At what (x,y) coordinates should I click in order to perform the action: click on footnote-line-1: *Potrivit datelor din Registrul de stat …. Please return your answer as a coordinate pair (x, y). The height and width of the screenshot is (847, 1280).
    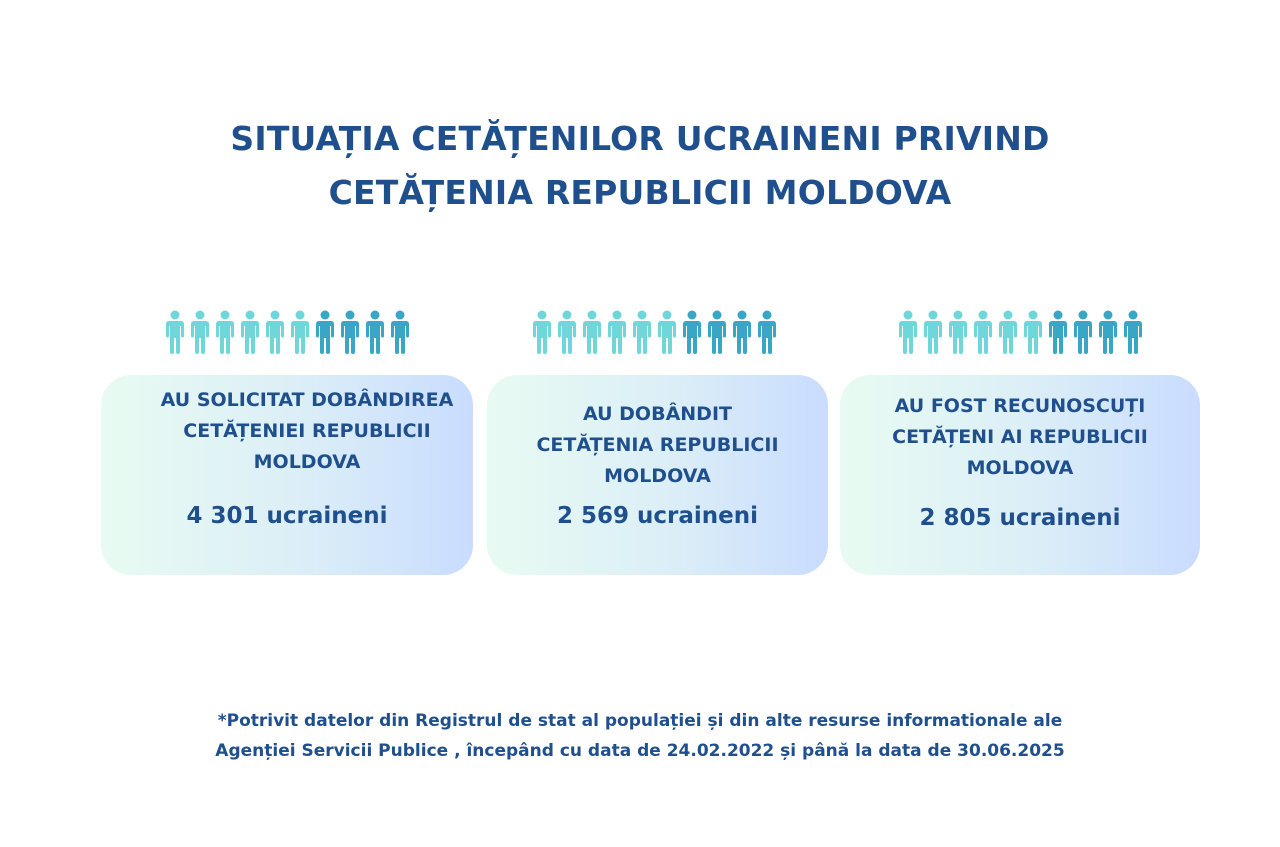
    Looking at the image, I should click on (640, 721).